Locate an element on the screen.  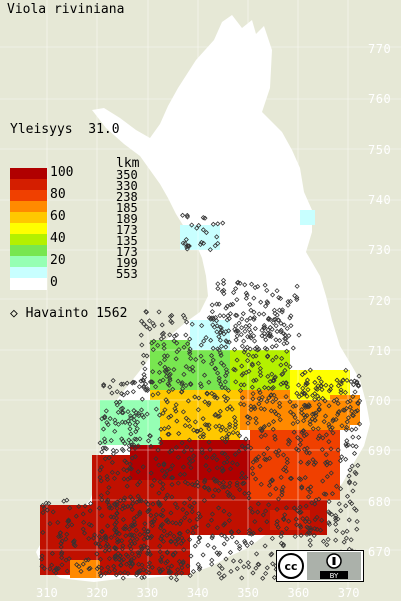
legend-swatch is located at coordinates (28, 229).